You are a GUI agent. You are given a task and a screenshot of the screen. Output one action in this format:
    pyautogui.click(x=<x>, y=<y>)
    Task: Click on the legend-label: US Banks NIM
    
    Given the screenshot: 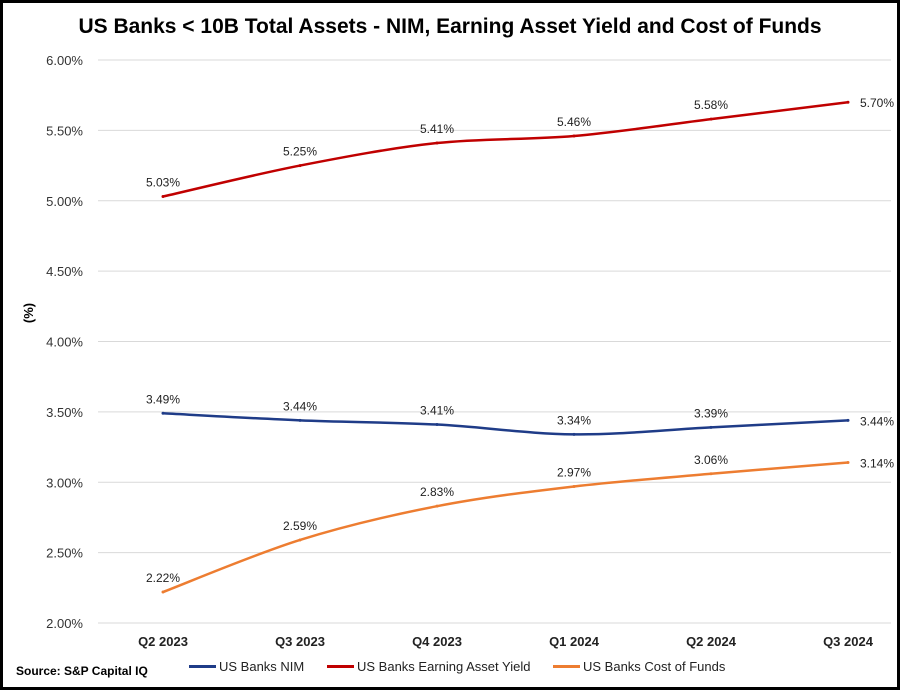 What is the action you would take?
    pyautogui.click(x=262, y=666)
    